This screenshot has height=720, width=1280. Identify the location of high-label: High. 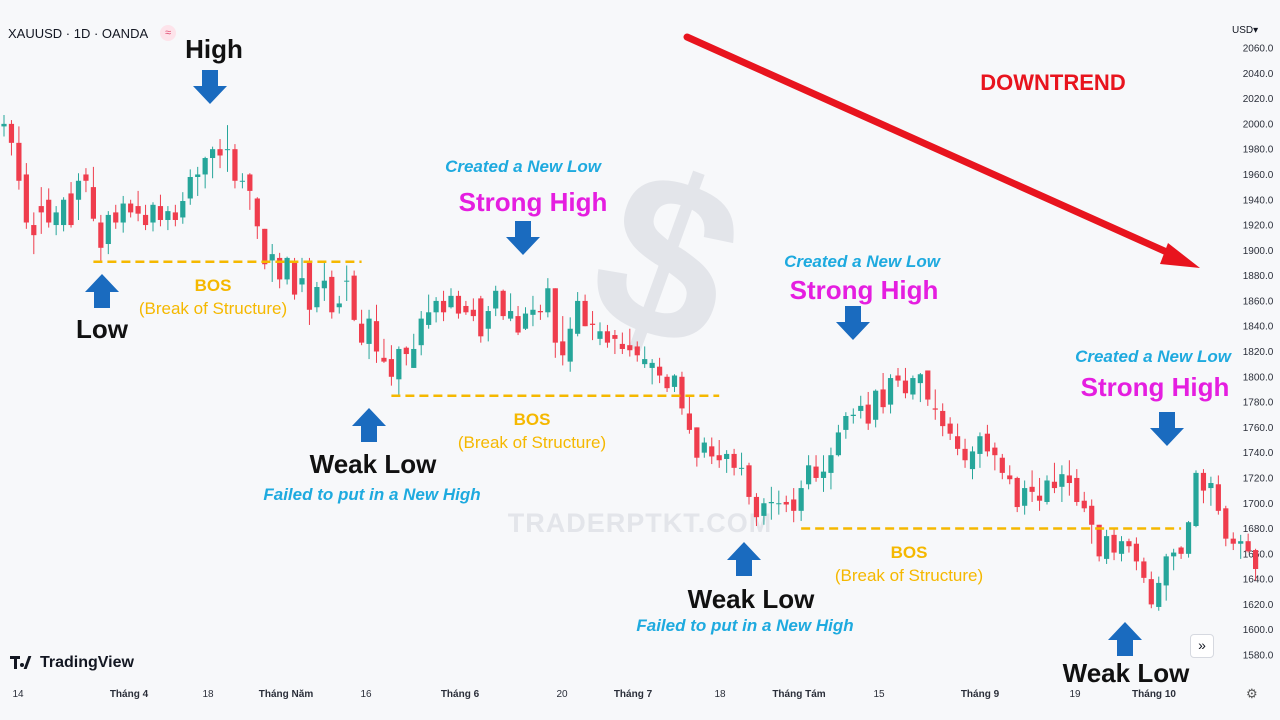
(214, 49).